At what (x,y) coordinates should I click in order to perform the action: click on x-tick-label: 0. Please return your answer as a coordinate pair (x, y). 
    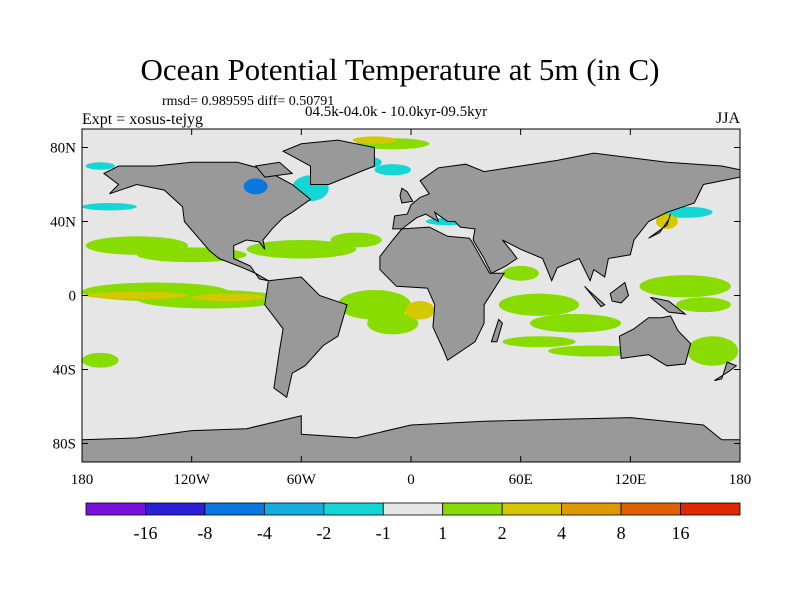
    Looking at the image, I should click on (411, 480).